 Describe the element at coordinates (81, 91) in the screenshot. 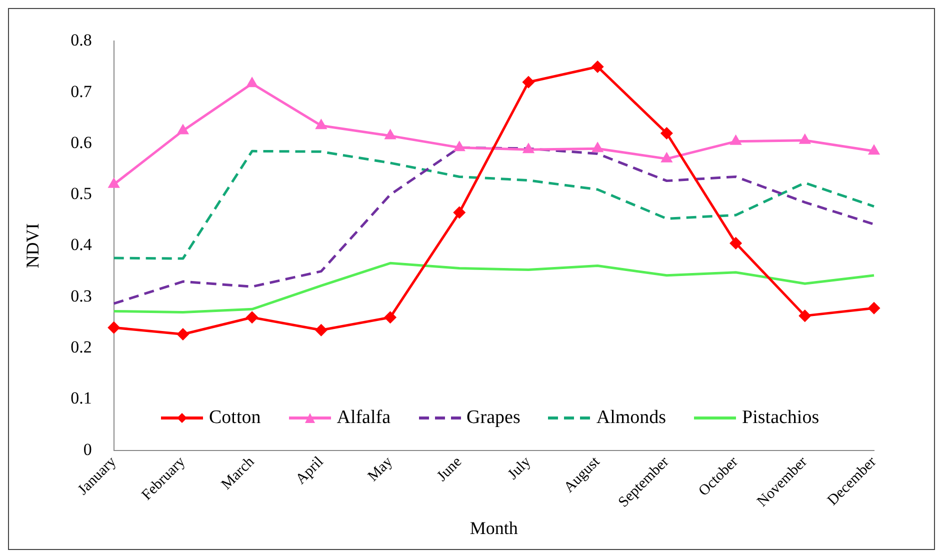

I see `y-tick-label: 0.7` at that location.